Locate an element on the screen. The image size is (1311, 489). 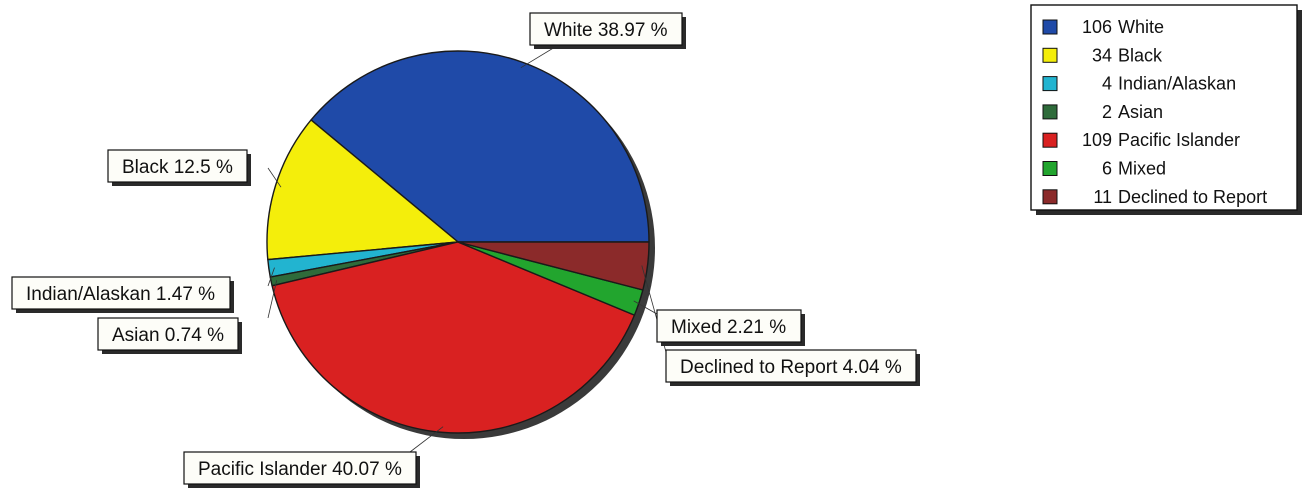
data-label-indian-alaskan: Indian/Alaskan 1.47 % is located at coordinates (122, 294).